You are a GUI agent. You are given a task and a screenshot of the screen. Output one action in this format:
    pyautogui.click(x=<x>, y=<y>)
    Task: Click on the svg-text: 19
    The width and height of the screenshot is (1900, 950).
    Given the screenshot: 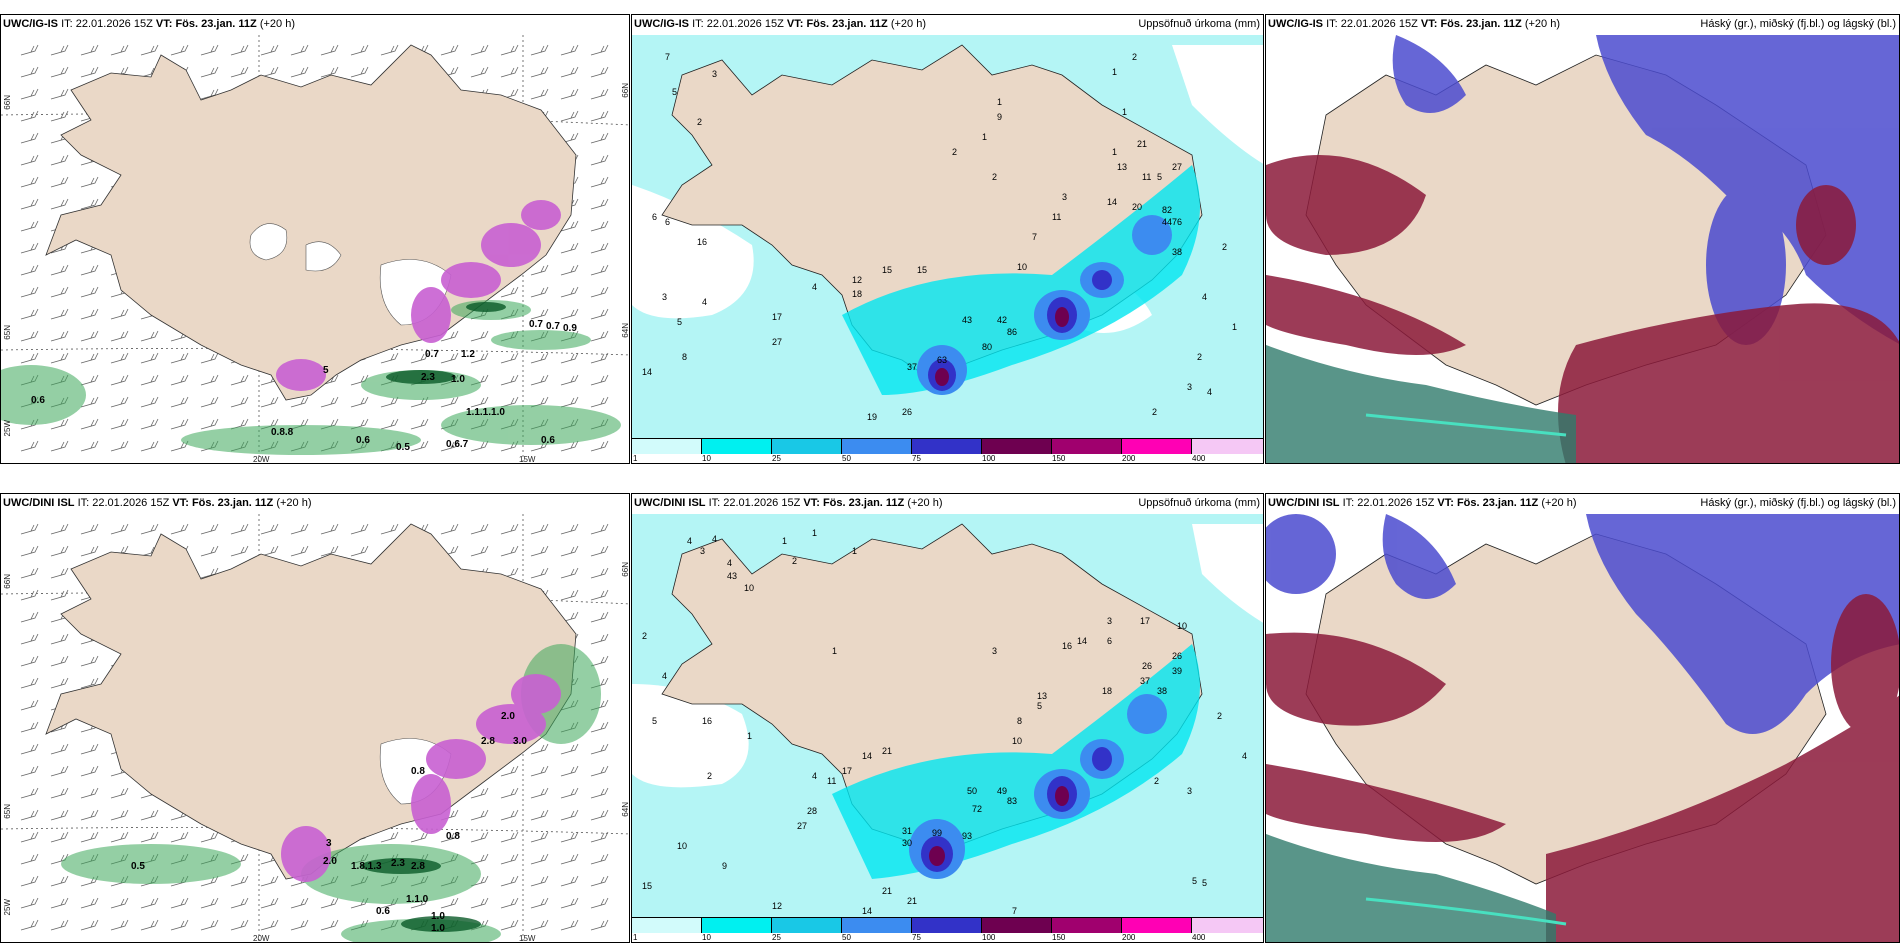 What is the action you would take?
    pyautogui.click(x=872, y=417)
    